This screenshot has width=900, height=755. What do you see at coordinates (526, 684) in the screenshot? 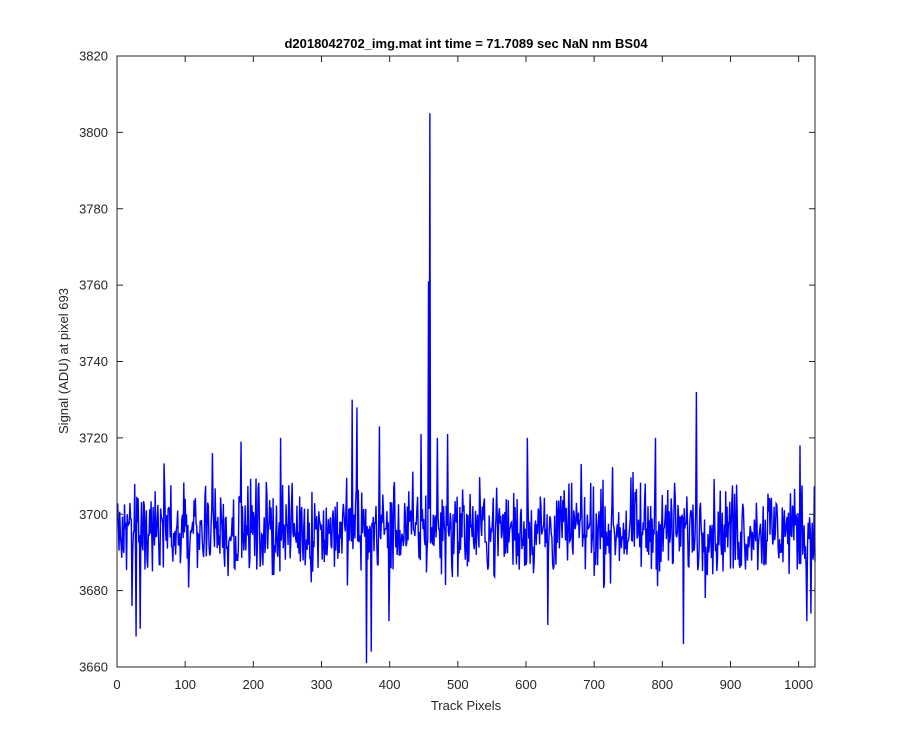
I see `x-tick-label: 600` at bounding box center [526, 684].